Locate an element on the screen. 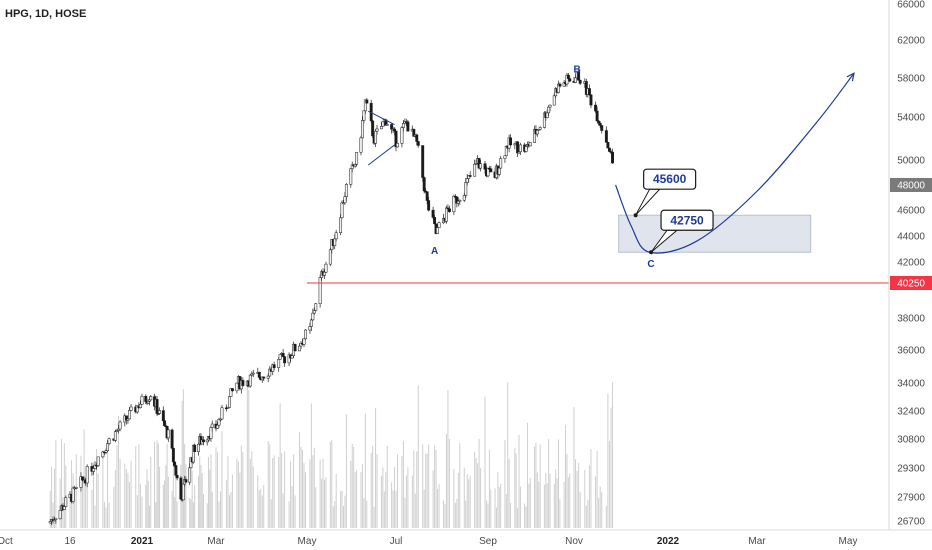 This screenshot has width=932, height=550. price-tick-label: 46000 is located at coordinates (911, 211).